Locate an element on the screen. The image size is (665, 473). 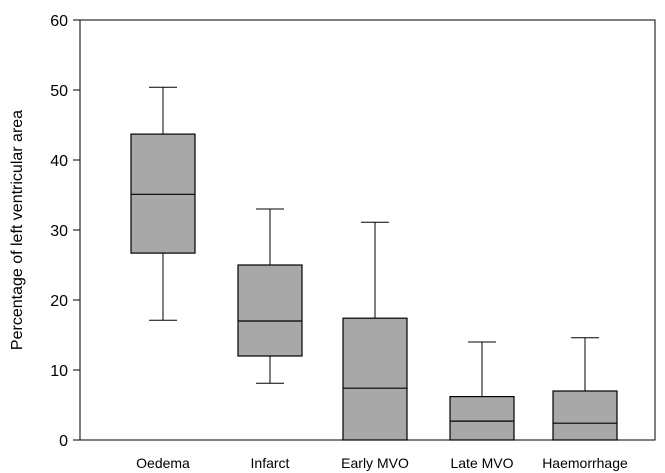
box-infarct is located at coordinates (270, 296).